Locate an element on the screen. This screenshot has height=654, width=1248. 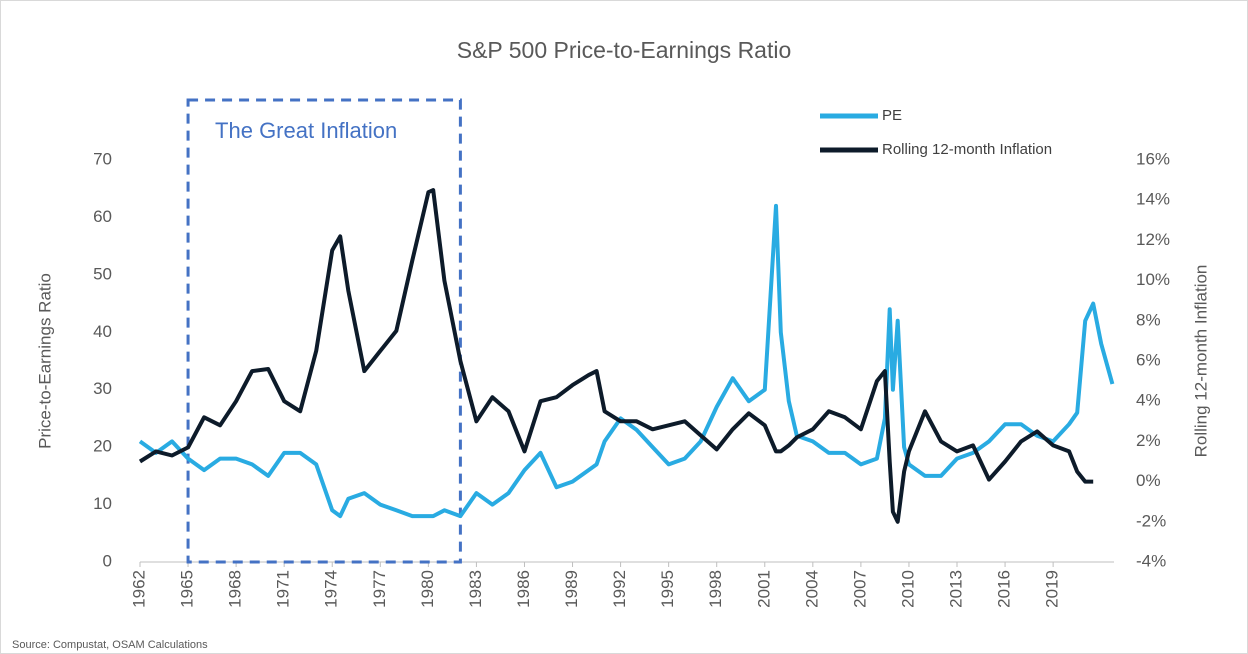
y2-tick-label: 16% is located at coordinates (1153, 158).